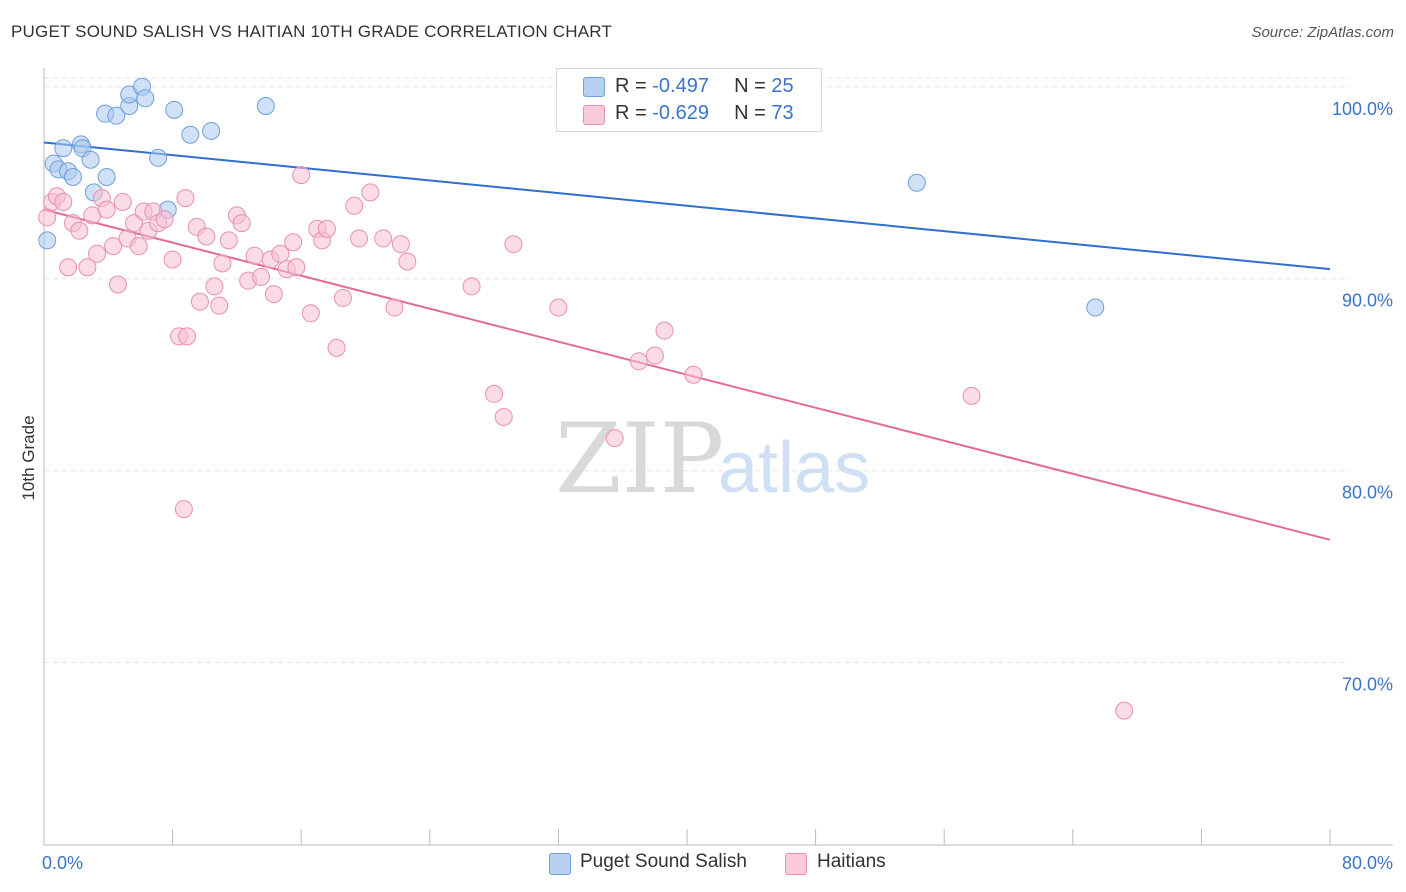  Describe the element at coordinates (594, 87) in the screenshot. I see `legend-swatch-puget-sound-salish` at that location.